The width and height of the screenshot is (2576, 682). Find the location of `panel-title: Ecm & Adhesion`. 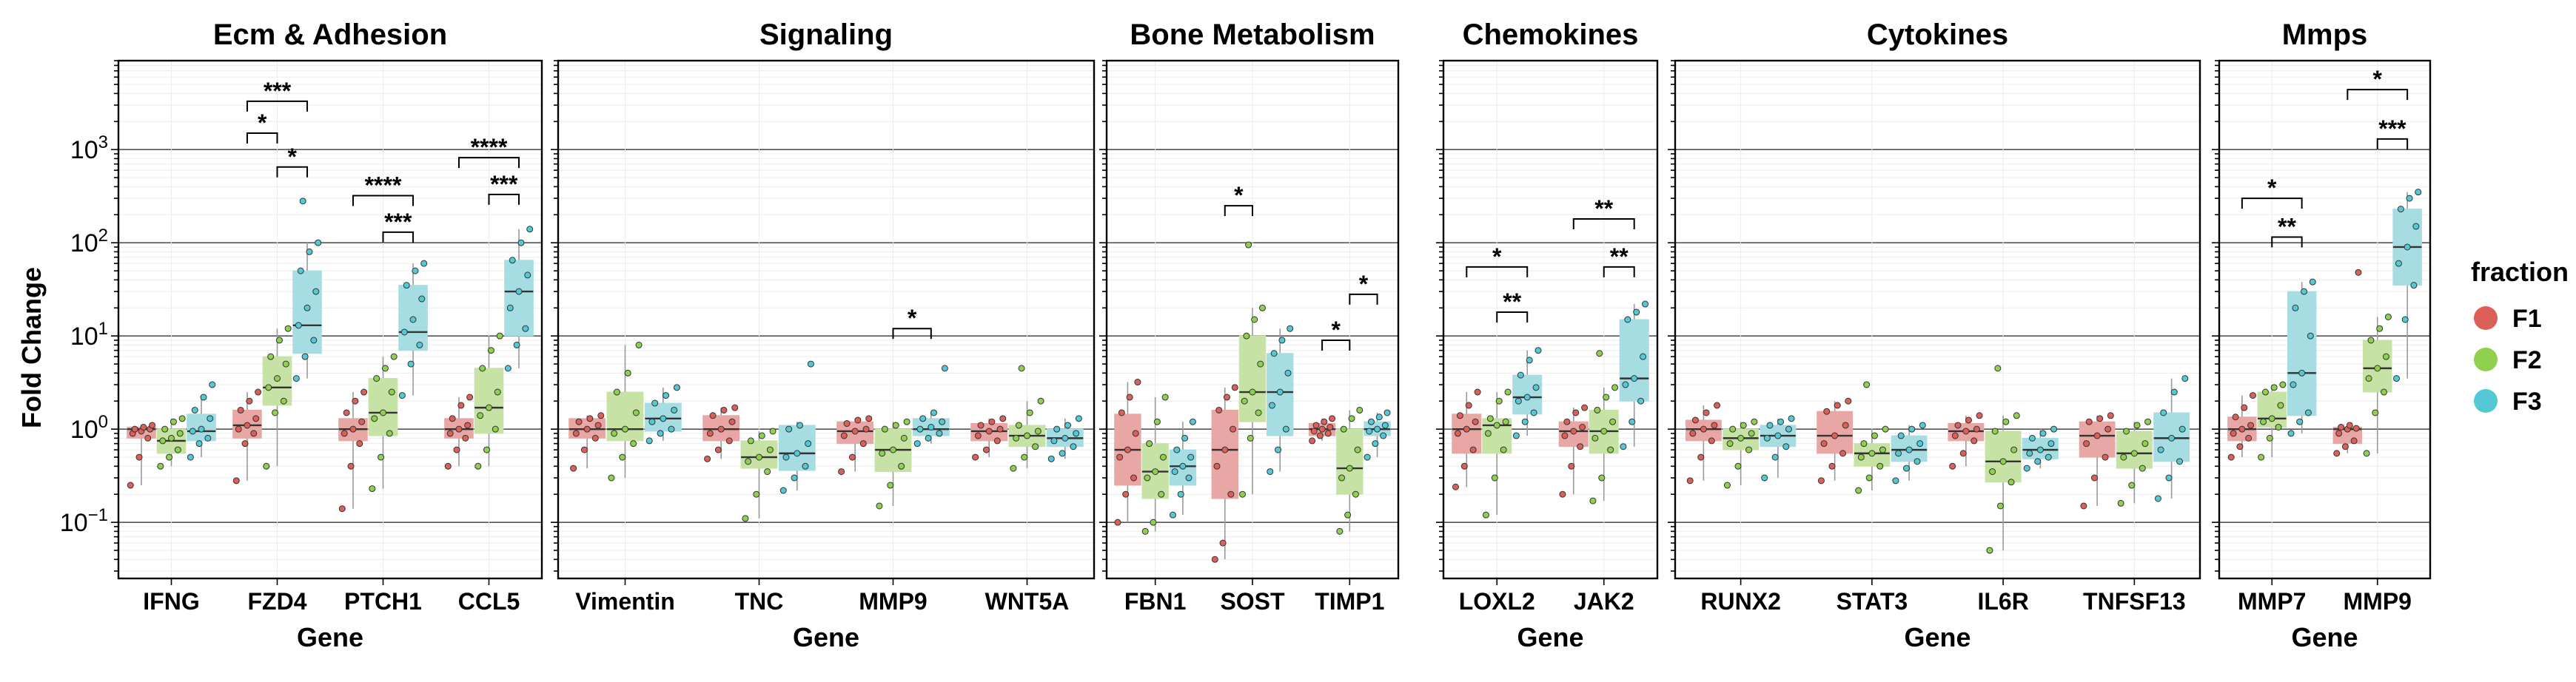

panel-title: Ecm & Adhesion is located at coordinates (330, 34).